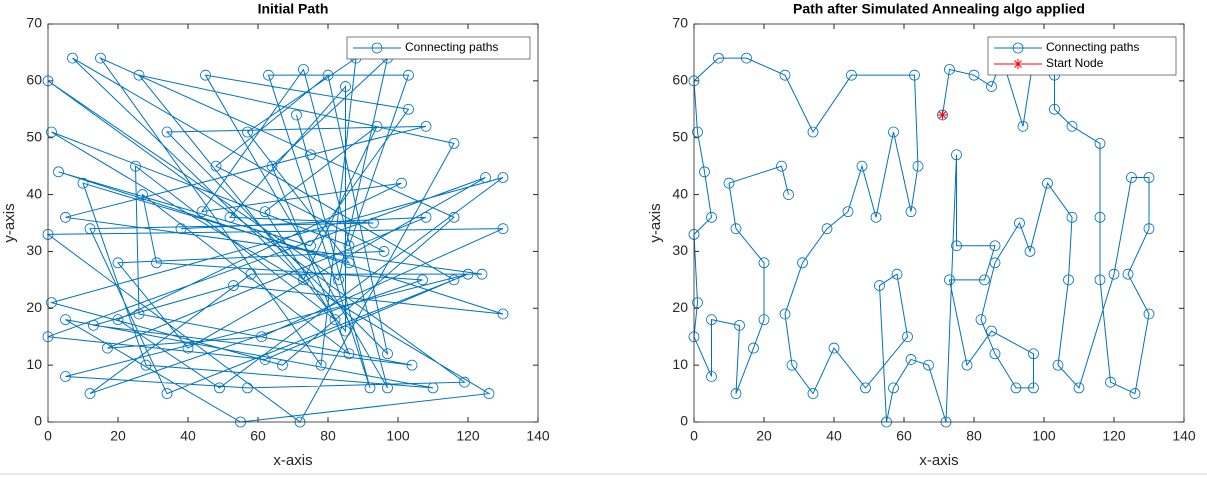 This screenshot has width=1207, height=483. Describe the element at coordinates (118, 436) in the screenshot. I see `x-tick-label: 20` at that location.